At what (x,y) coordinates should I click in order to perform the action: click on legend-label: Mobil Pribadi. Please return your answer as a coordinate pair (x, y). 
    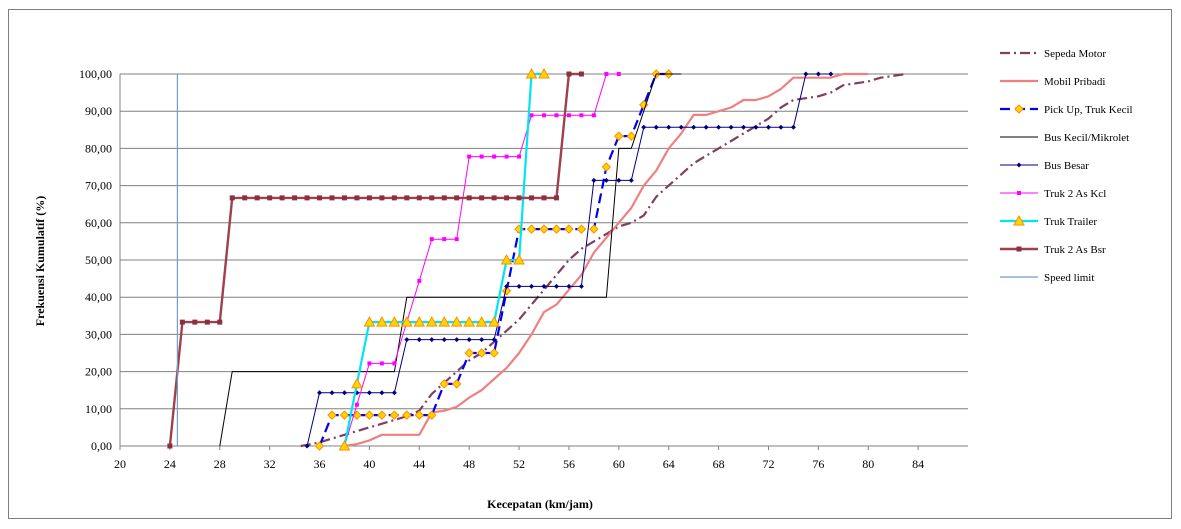
    Looking at the image, I should click on (1074, 82).